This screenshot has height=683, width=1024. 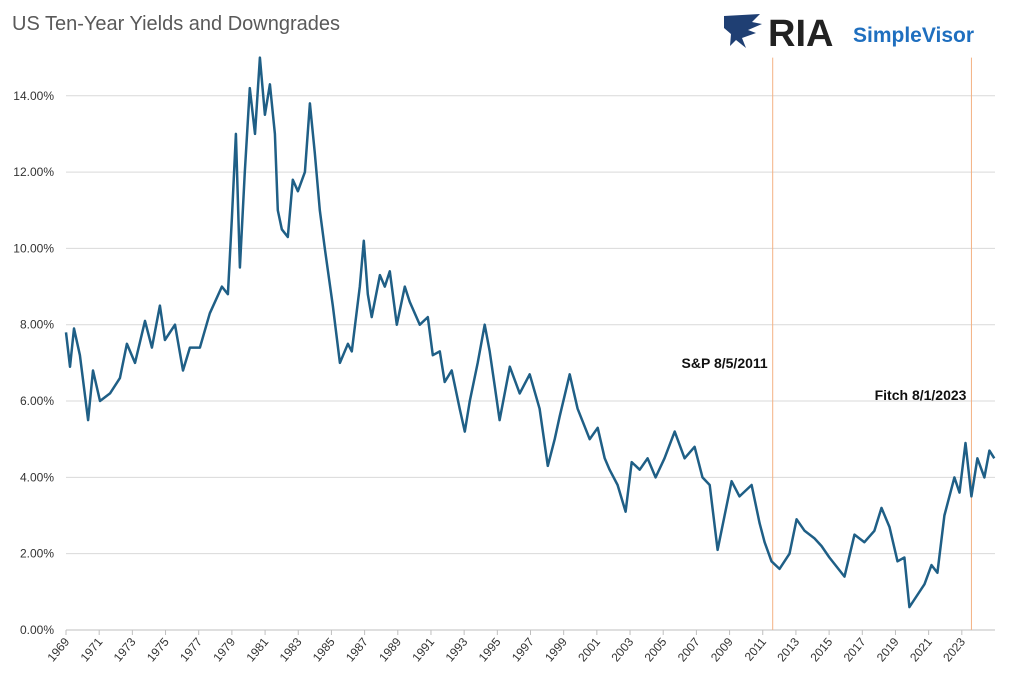 I want to click on x-tick-label: 2007, so click(x=689, y=650).